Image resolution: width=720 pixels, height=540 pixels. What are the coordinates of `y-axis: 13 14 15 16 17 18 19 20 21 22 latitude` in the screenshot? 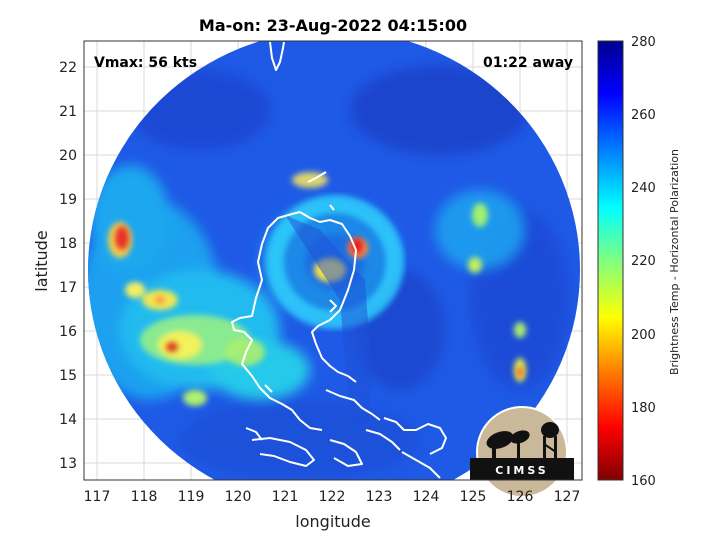 It's located at (54, 266).